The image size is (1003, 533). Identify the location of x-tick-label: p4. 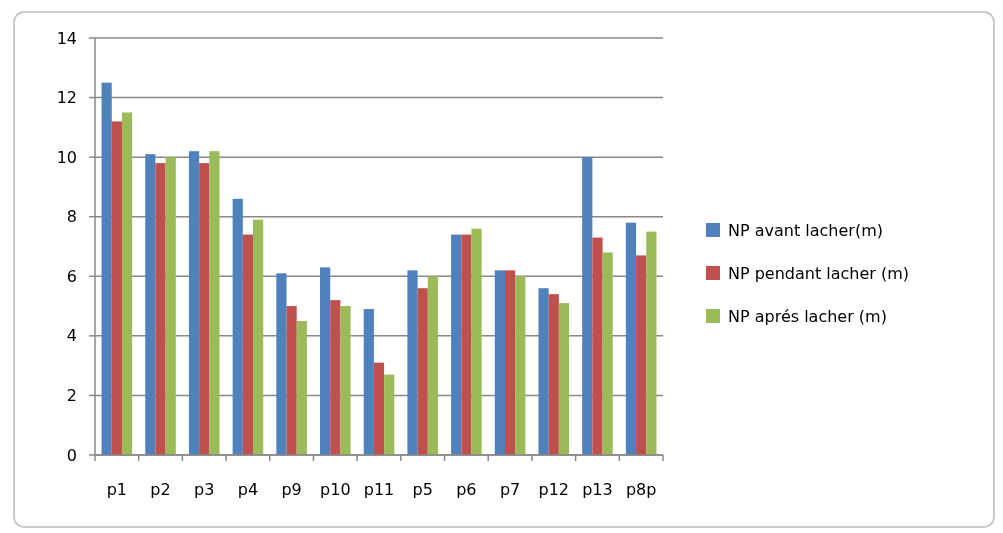
(248, 489).